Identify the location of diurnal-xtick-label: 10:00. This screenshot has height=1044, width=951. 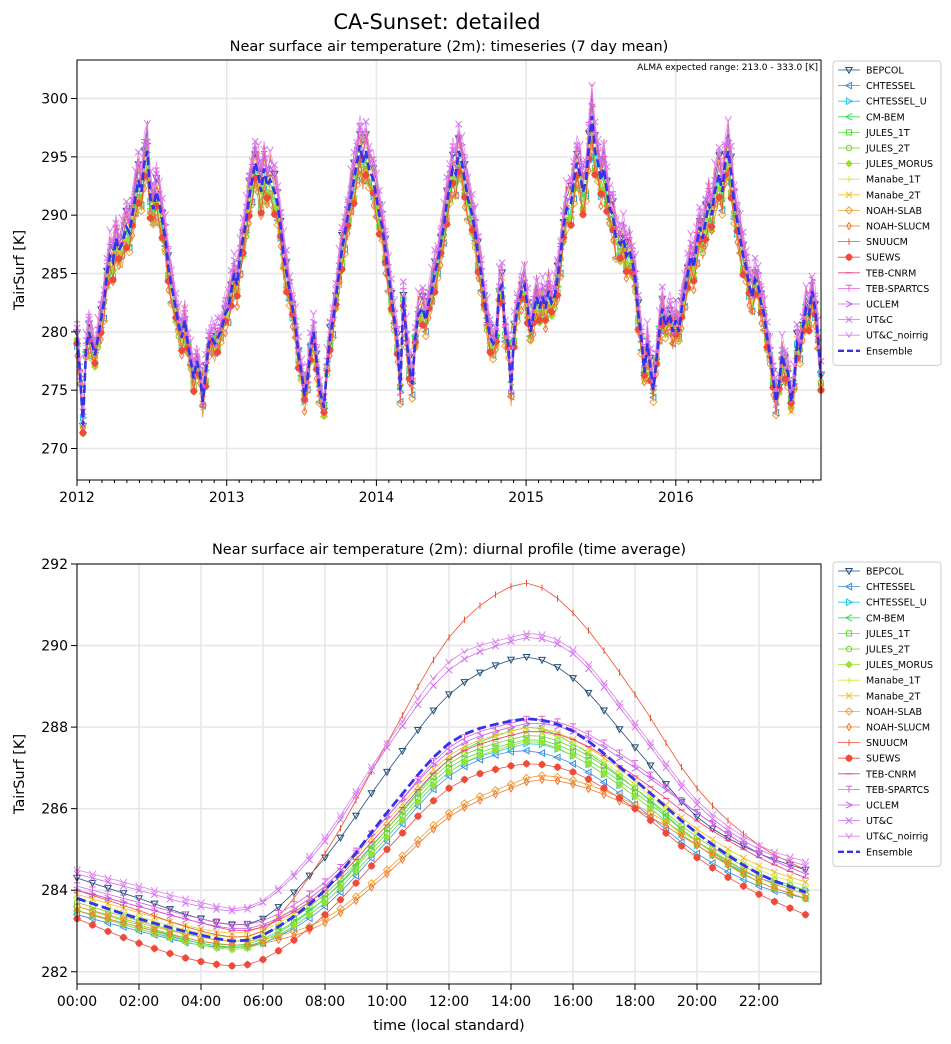
(387, 1002).